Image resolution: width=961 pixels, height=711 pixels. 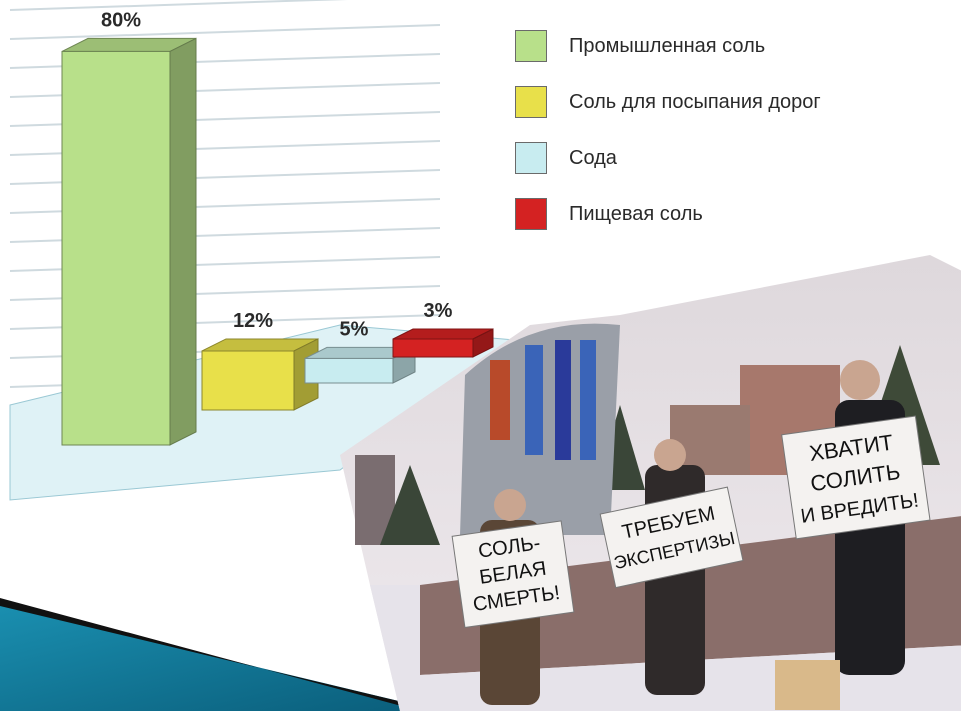 I want to click on data-label: 3%, so click(x=438, y=311).